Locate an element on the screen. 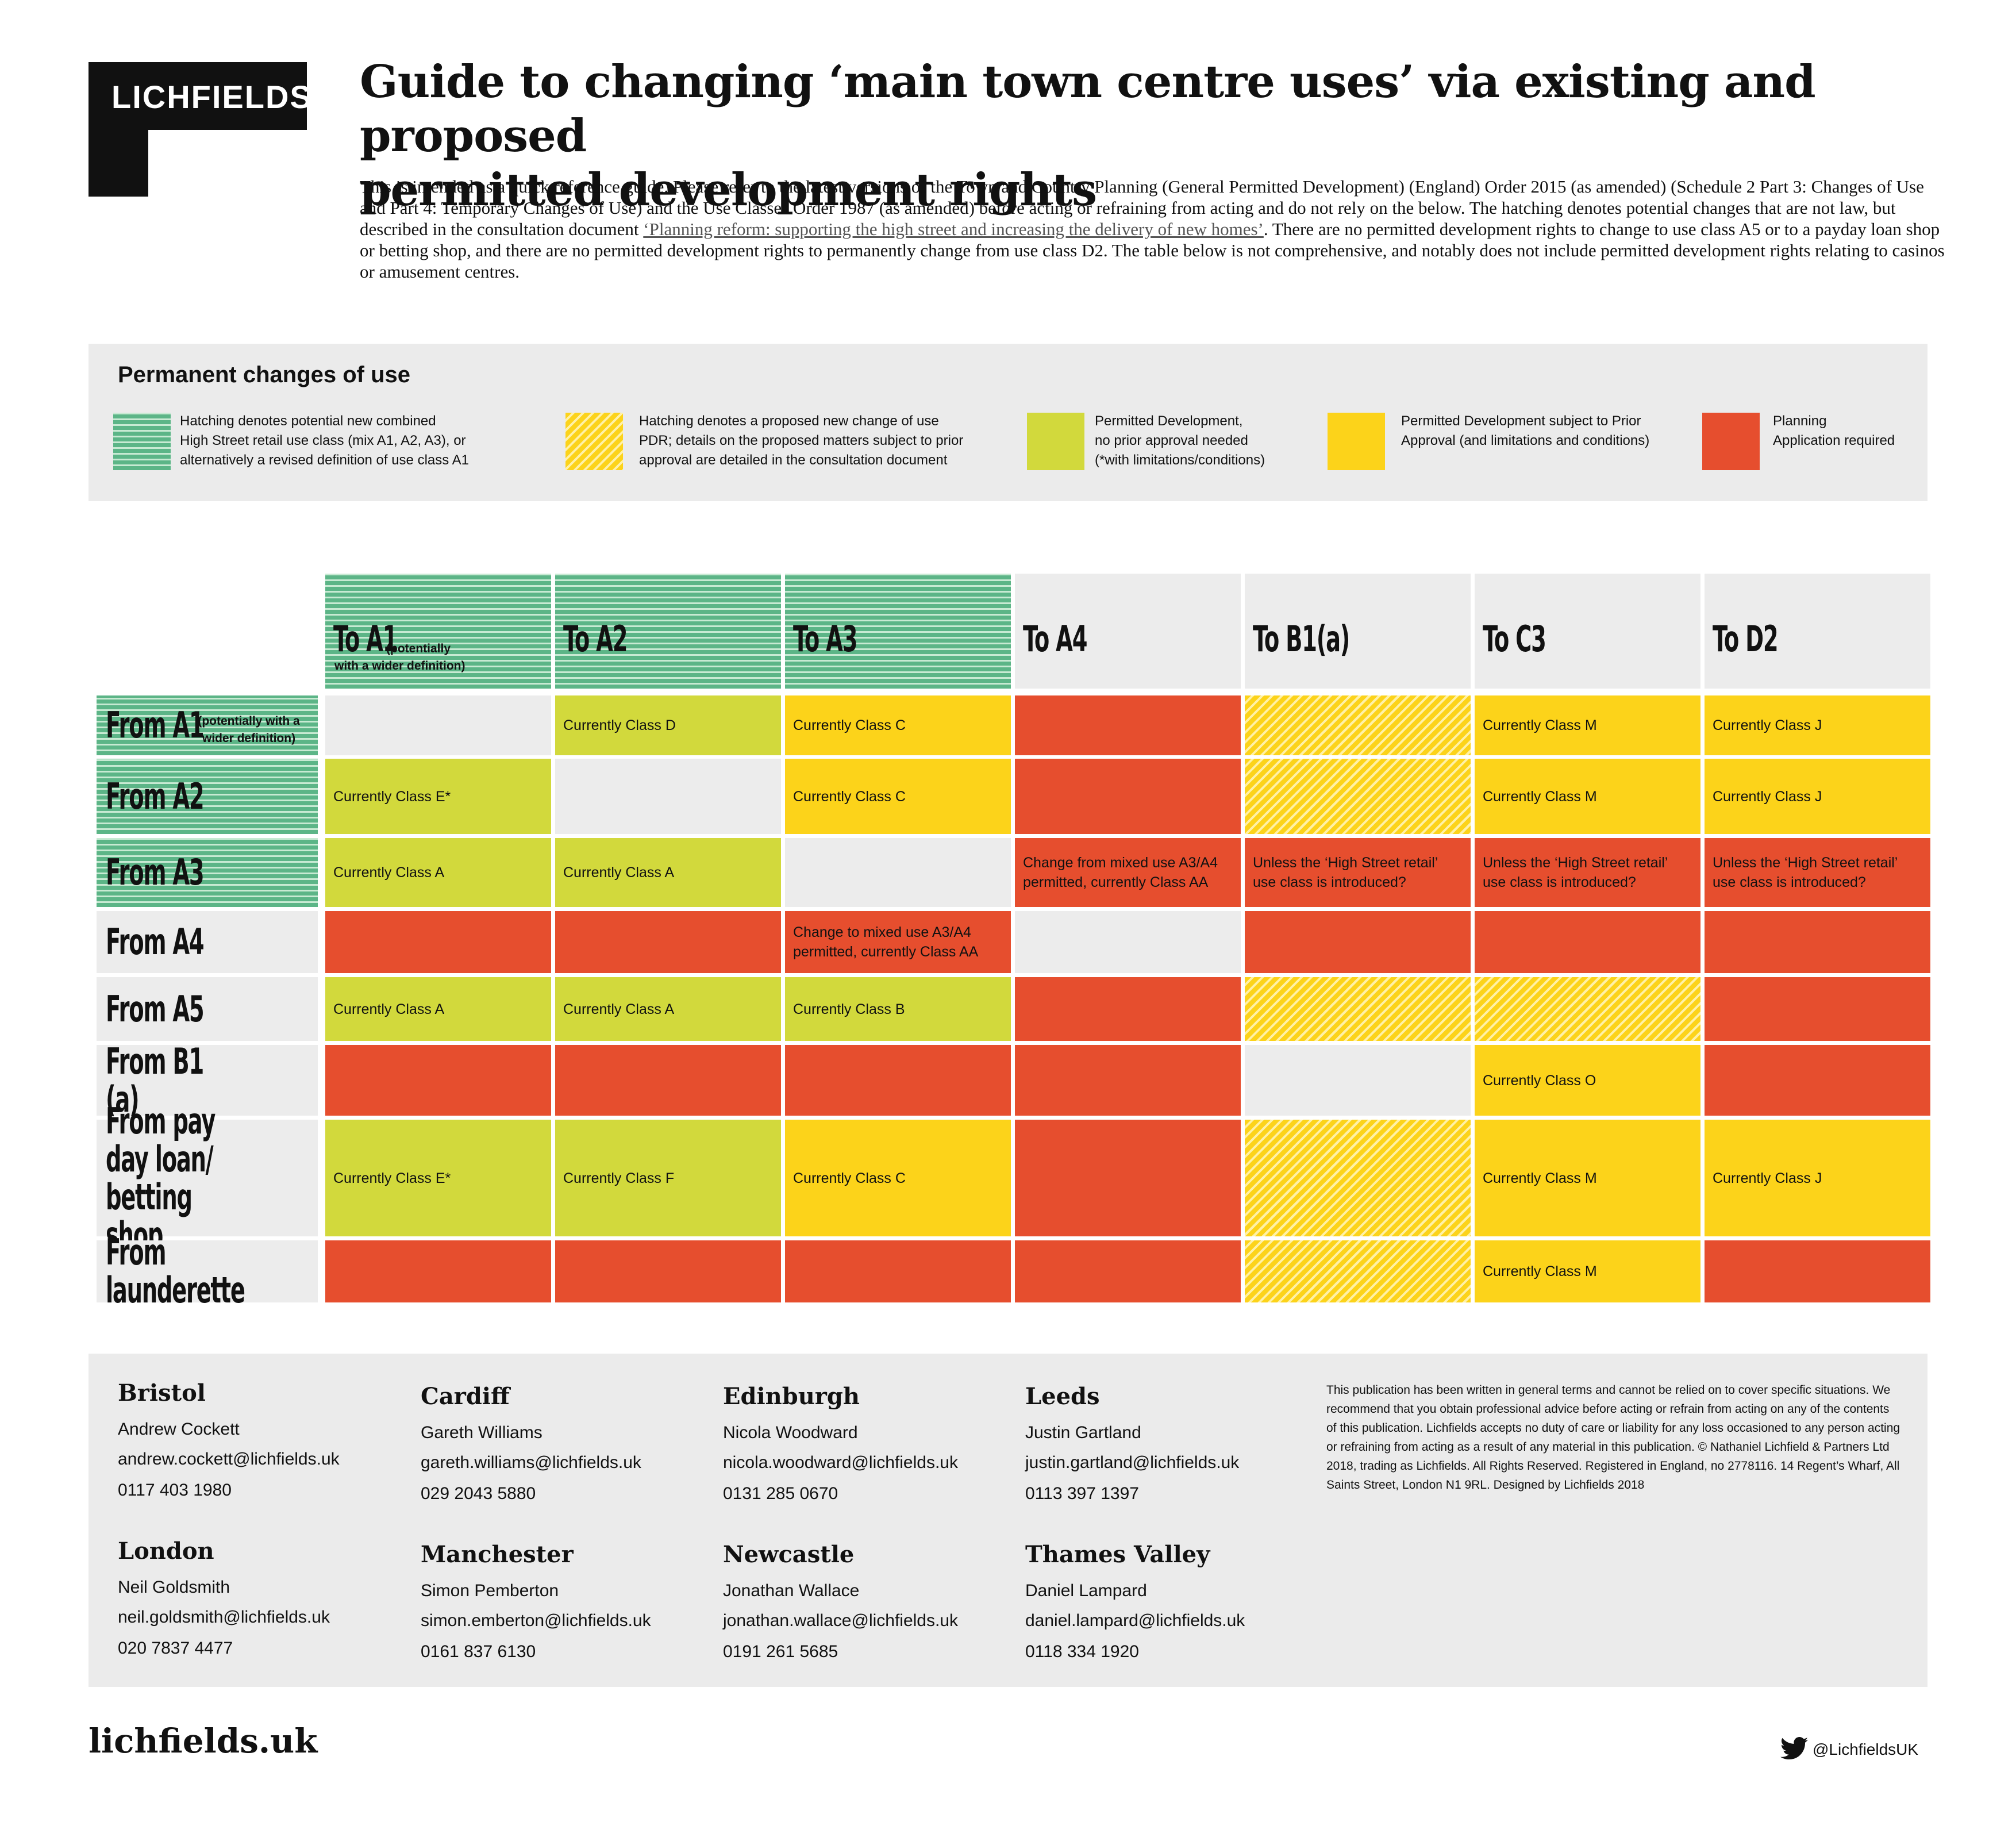  contact-email: nicola.woodward@lichfields.uk is located at coordinates (840, 1463).